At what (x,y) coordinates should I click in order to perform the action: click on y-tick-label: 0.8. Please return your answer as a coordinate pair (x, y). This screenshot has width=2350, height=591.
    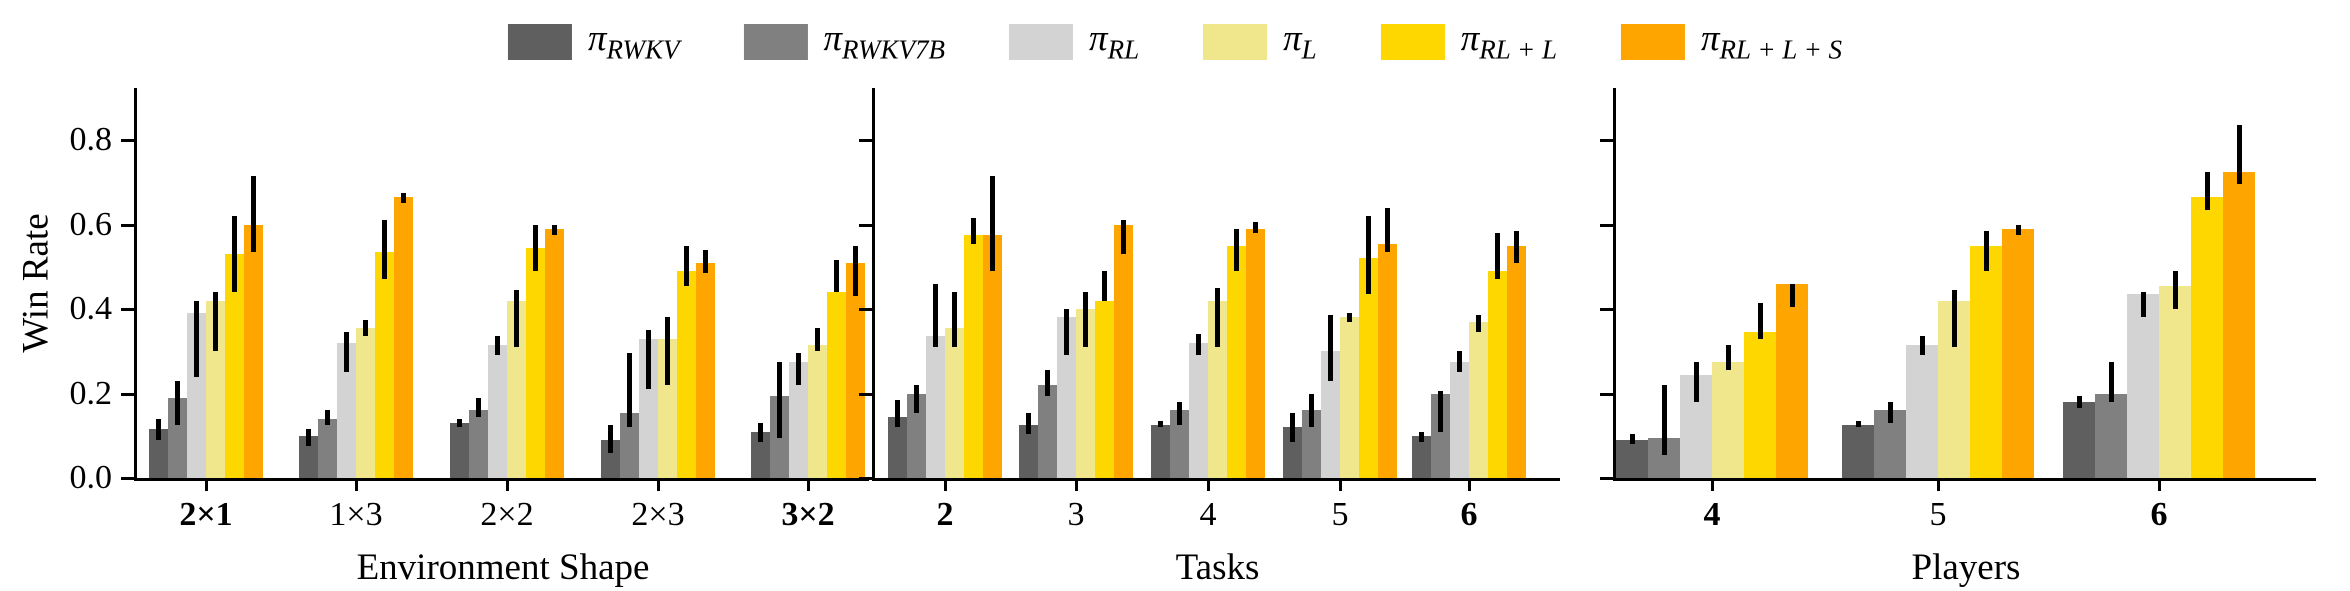
    Looking at the image, I should click on (91, 139).